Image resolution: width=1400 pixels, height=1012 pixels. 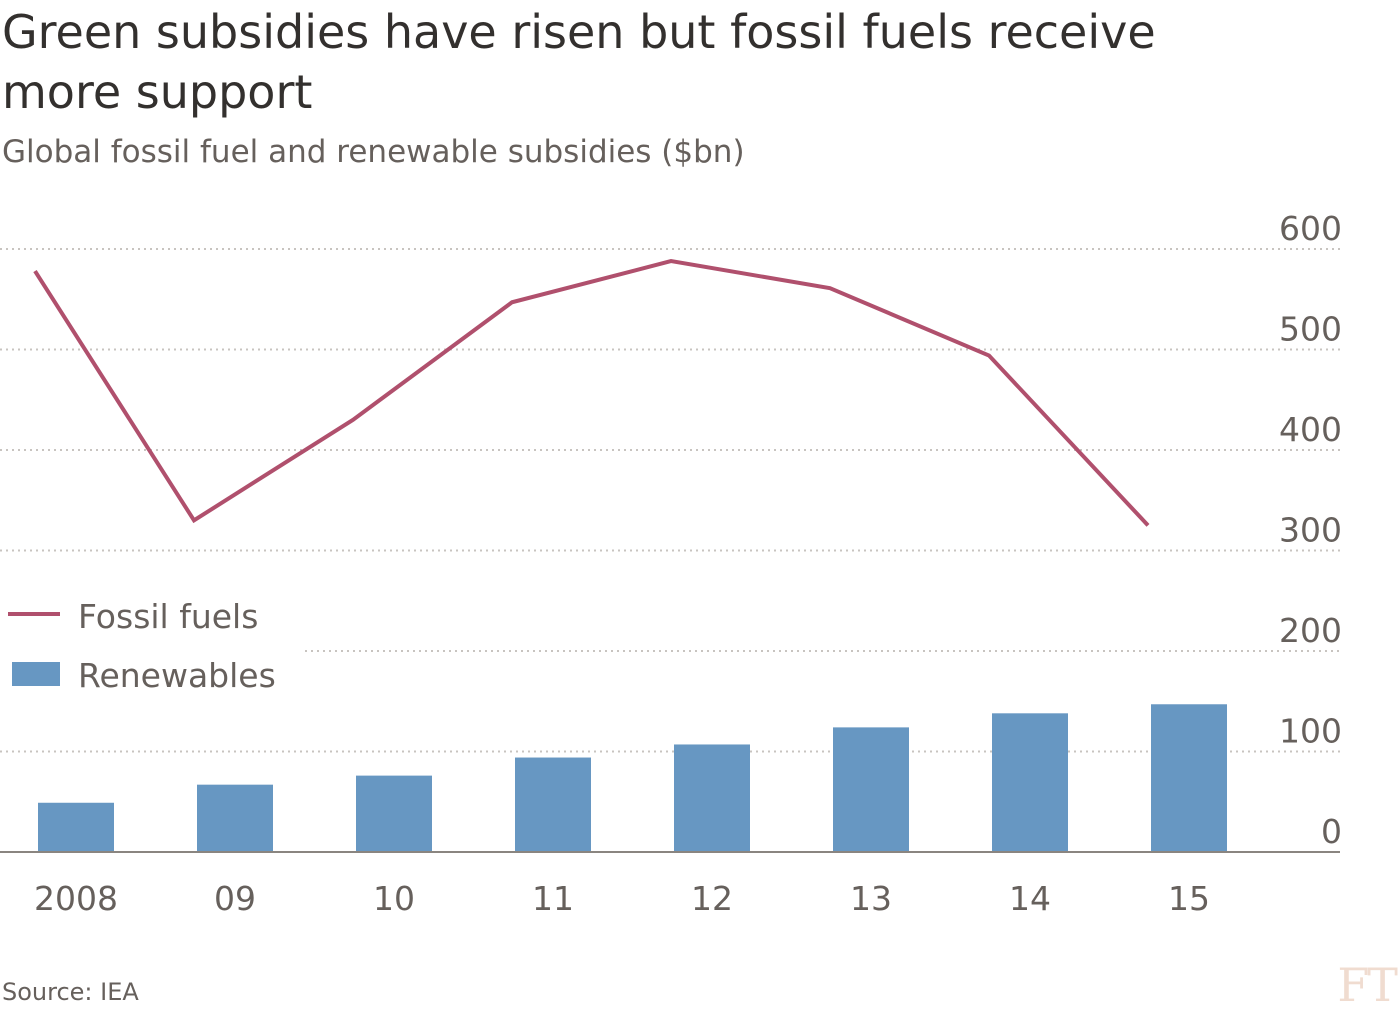 I want to click on x-tick-label: 10, so click(x=394, y=898).